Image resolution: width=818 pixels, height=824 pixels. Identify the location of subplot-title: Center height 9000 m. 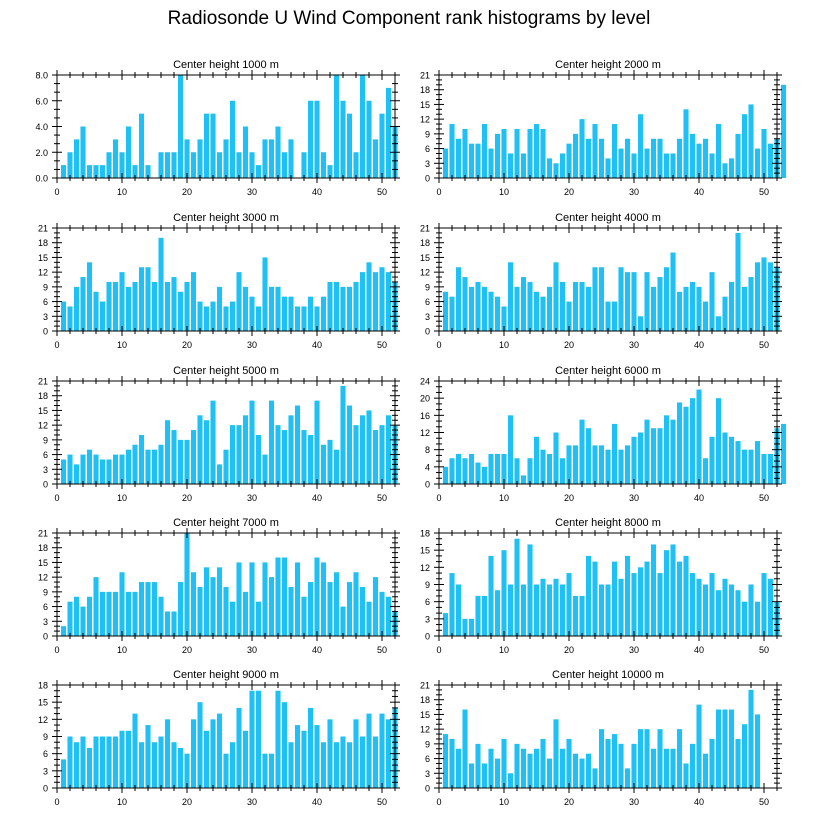
(226, 675).